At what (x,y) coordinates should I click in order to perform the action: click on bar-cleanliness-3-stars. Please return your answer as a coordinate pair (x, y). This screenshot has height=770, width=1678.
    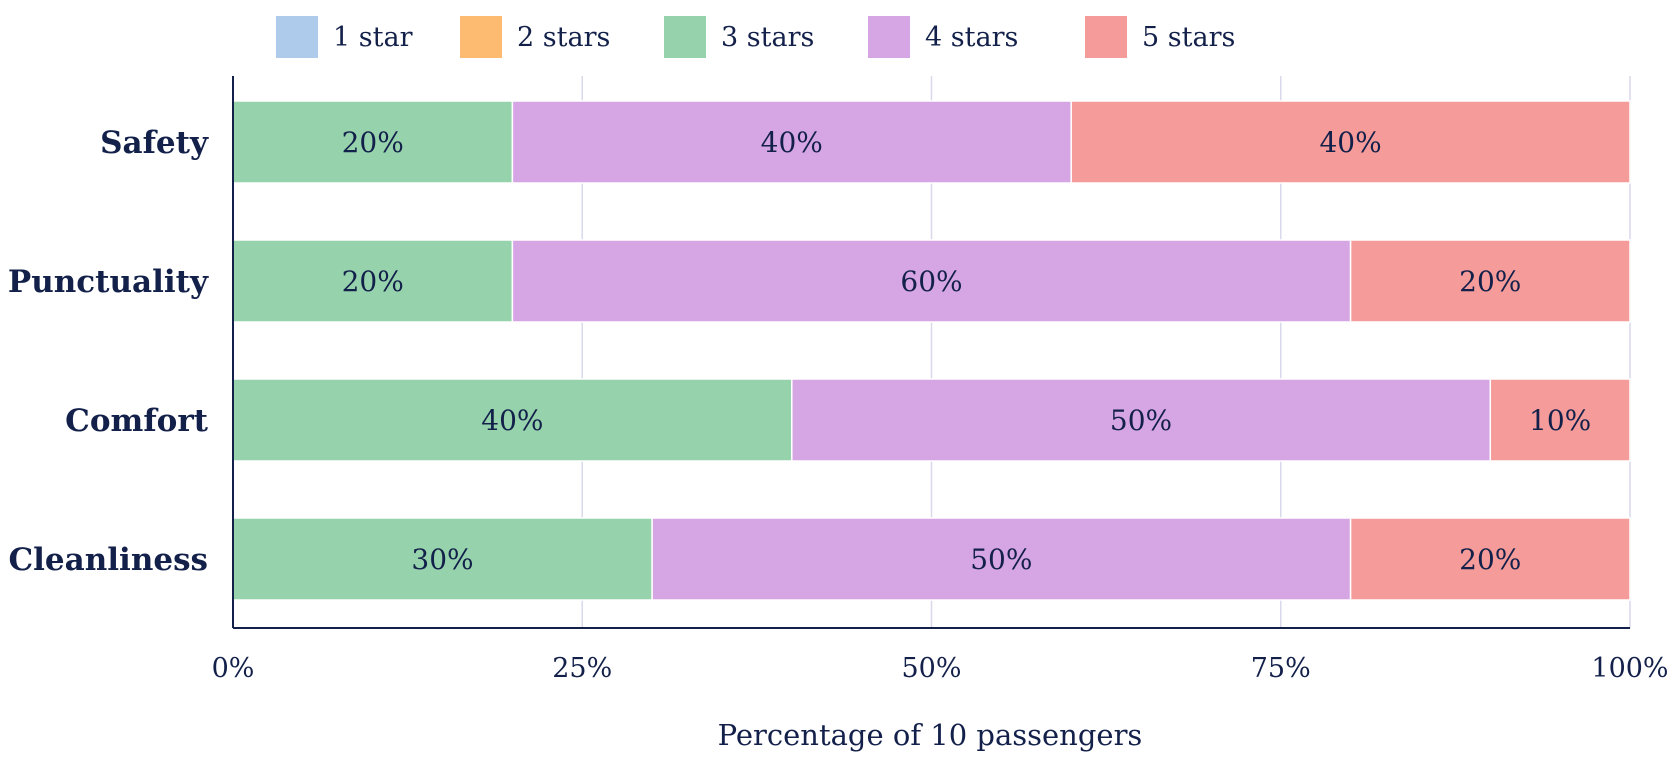
    Looking at the image, I should click on (442, 559).